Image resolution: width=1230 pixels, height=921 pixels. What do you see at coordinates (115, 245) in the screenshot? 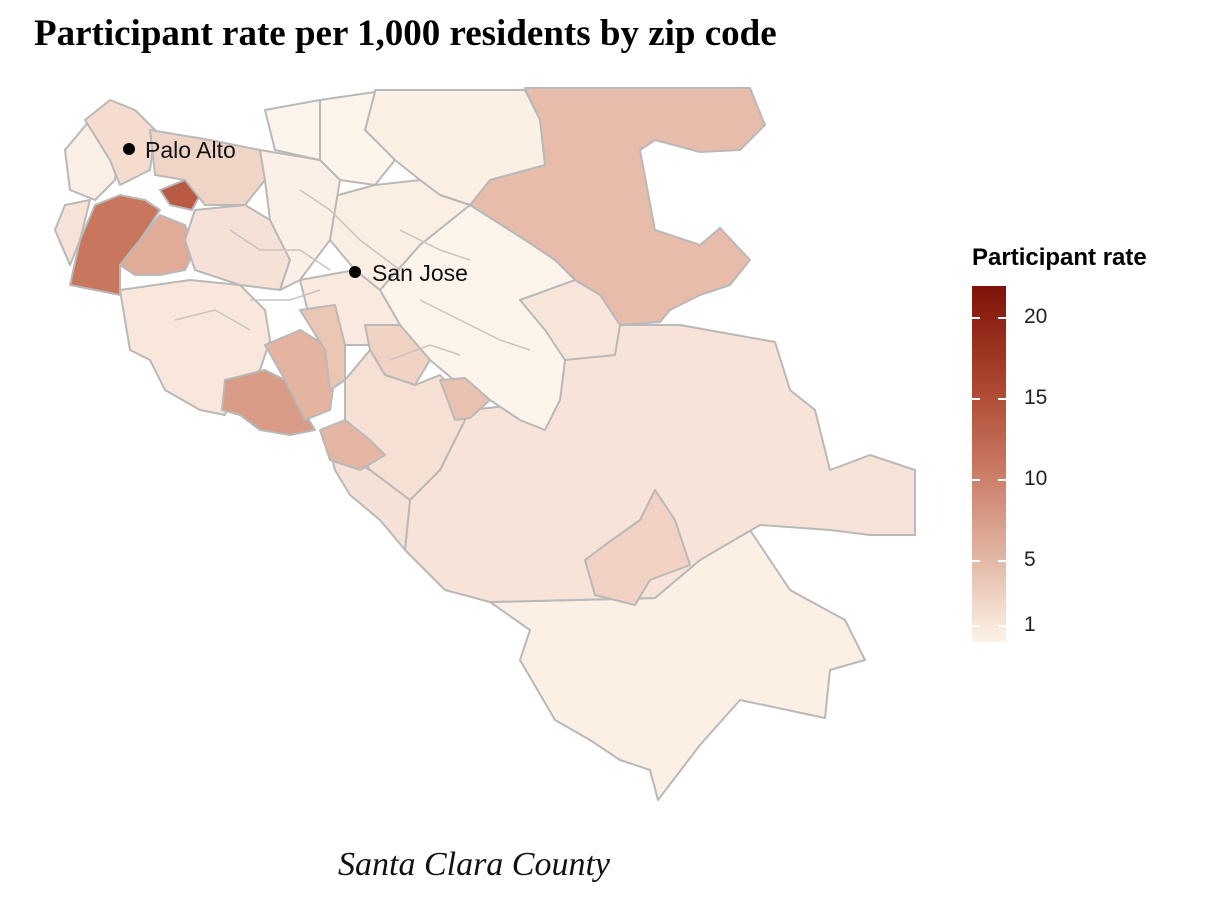
I see `zip-region-los-altos-hills` at bounding box center [115, 245].